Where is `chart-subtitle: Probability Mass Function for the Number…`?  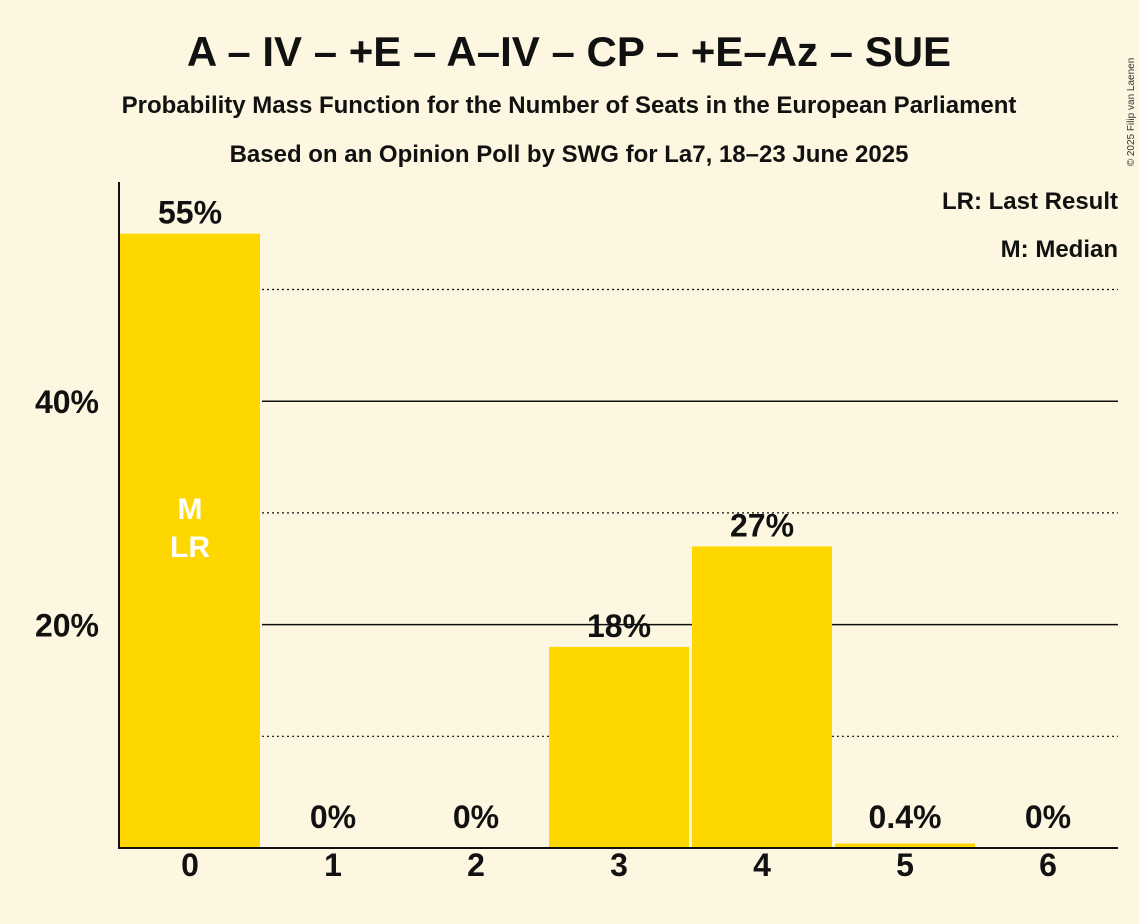 chart-subtitle: Probability Mass Function for the Number… is located at coordinates (569, 105).